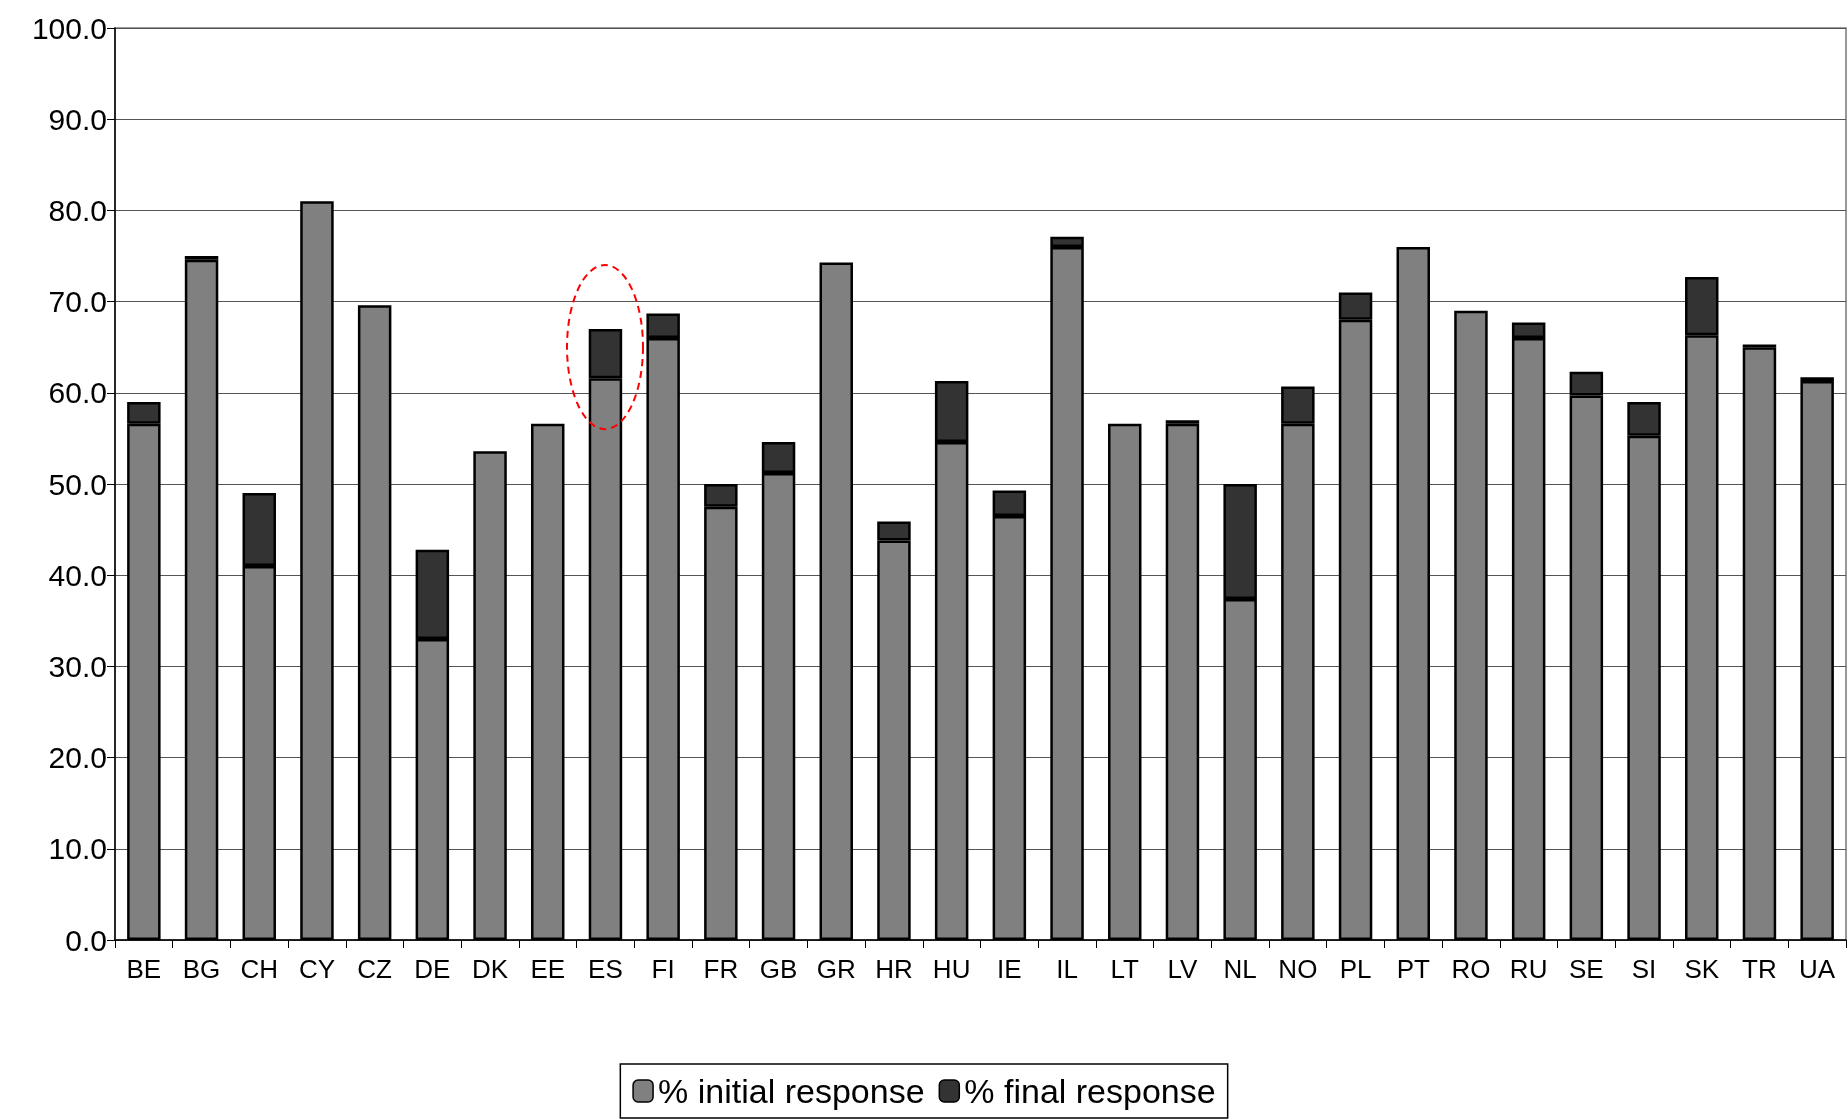  What do you see at coordinates (1644, 969) in the screenshot?
I see `x-tick-label: SI` at bounding box center [1644, 969].